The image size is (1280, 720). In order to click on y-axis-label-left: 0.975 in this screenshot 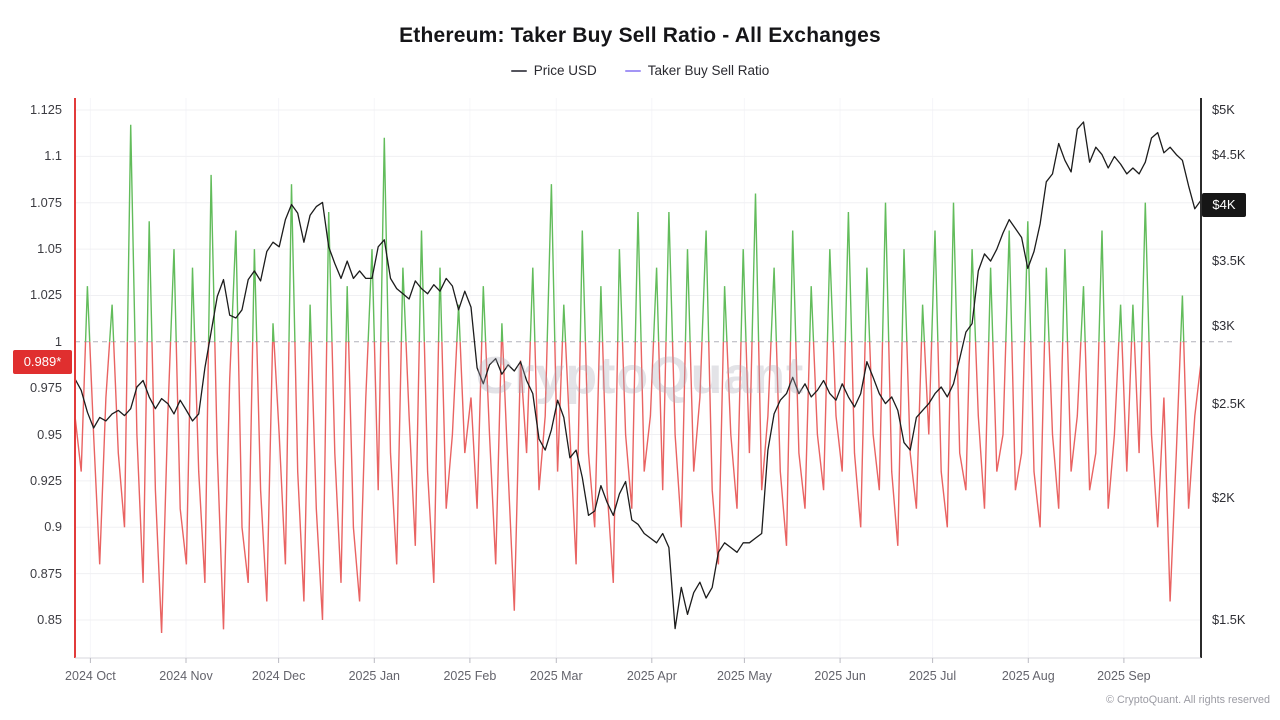, I will do `click(45, 388)`.